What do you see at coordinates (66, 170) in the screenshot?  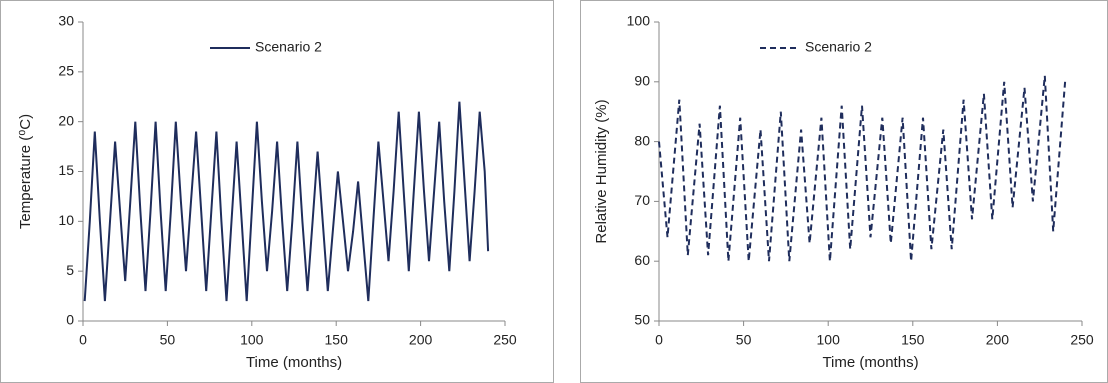 I see `y-tick-label: 15` at bounding box center [66, 170].